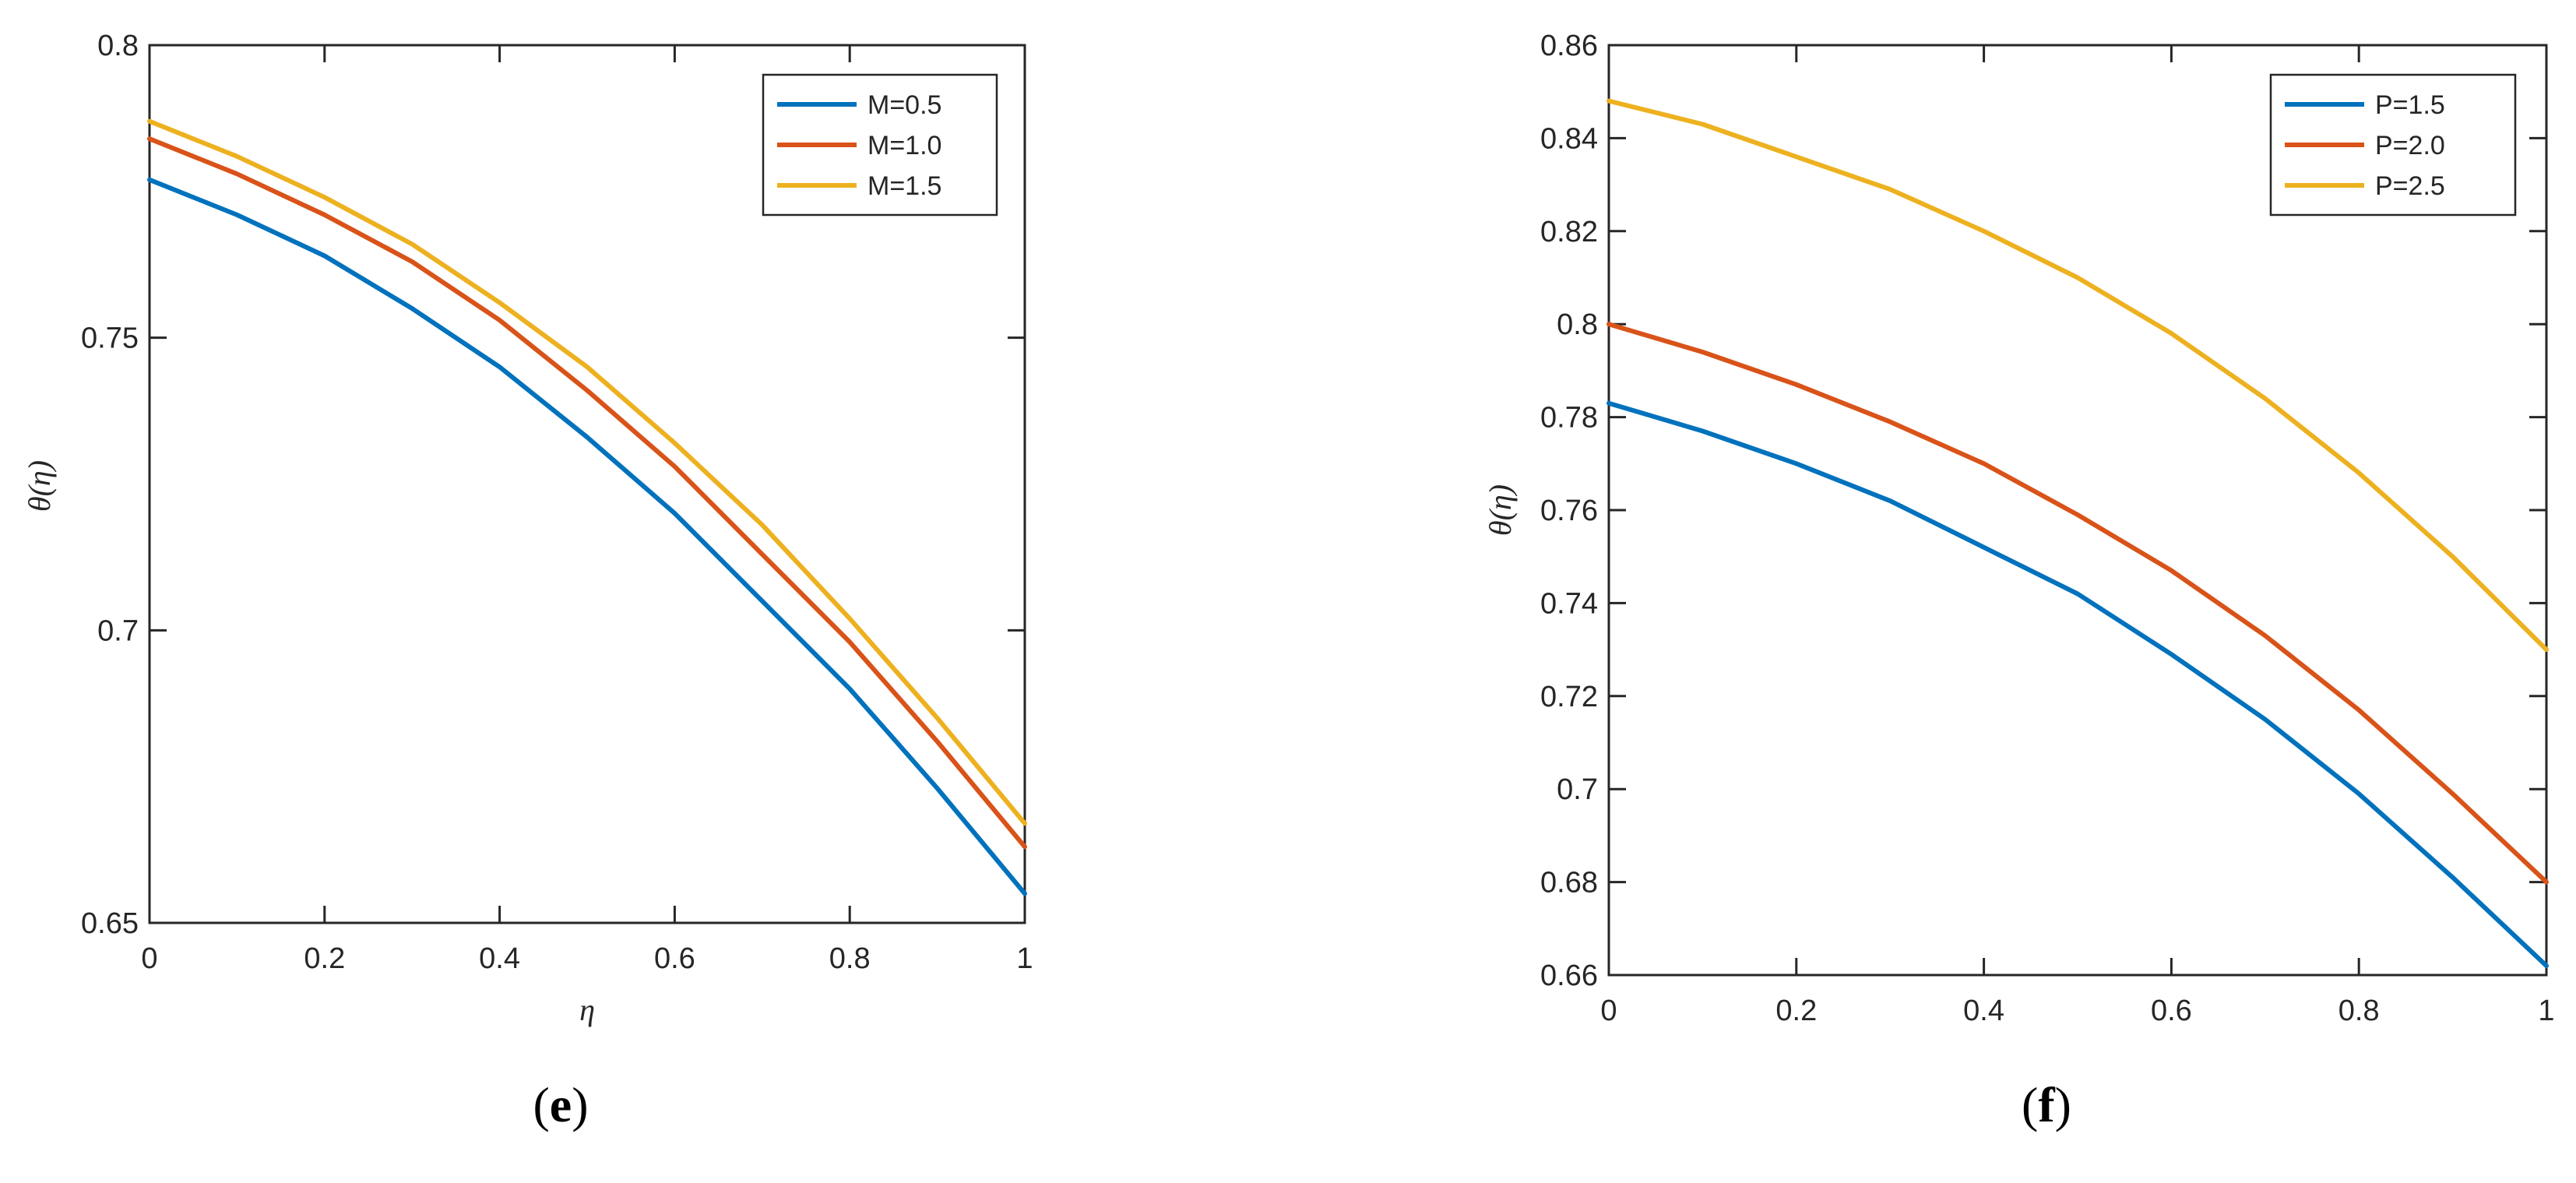 This screenshot has width=2576, height=1183. What do you see at coordinates (1569, 418) in the screenshot?
I see `y-tick-label: 0.78` at bounding box center [1569, 418].